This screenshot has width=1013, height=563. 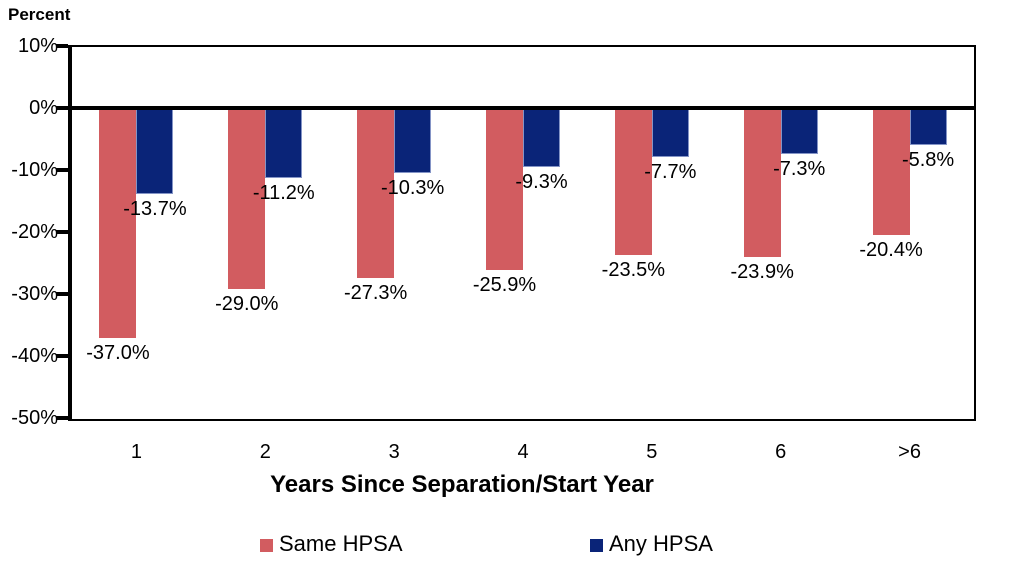 What do you see at coordinates (283, 193) in the screenshot?
I see `bar-value-label: -11.2%` at bounding box center [283, 193].